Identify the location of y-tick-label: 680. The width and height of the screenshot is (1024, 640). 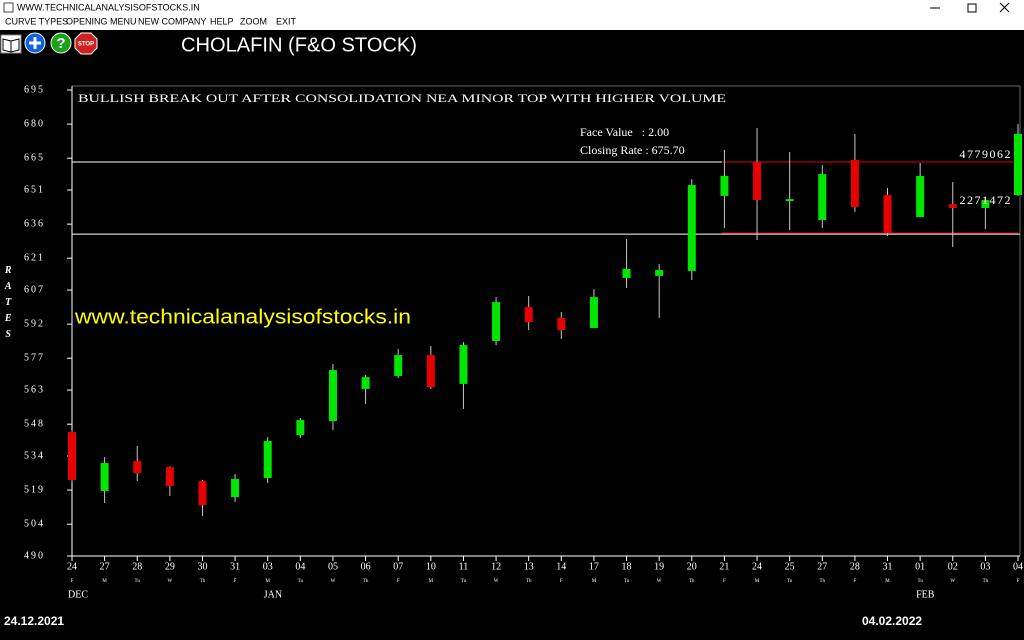
(34, 123).